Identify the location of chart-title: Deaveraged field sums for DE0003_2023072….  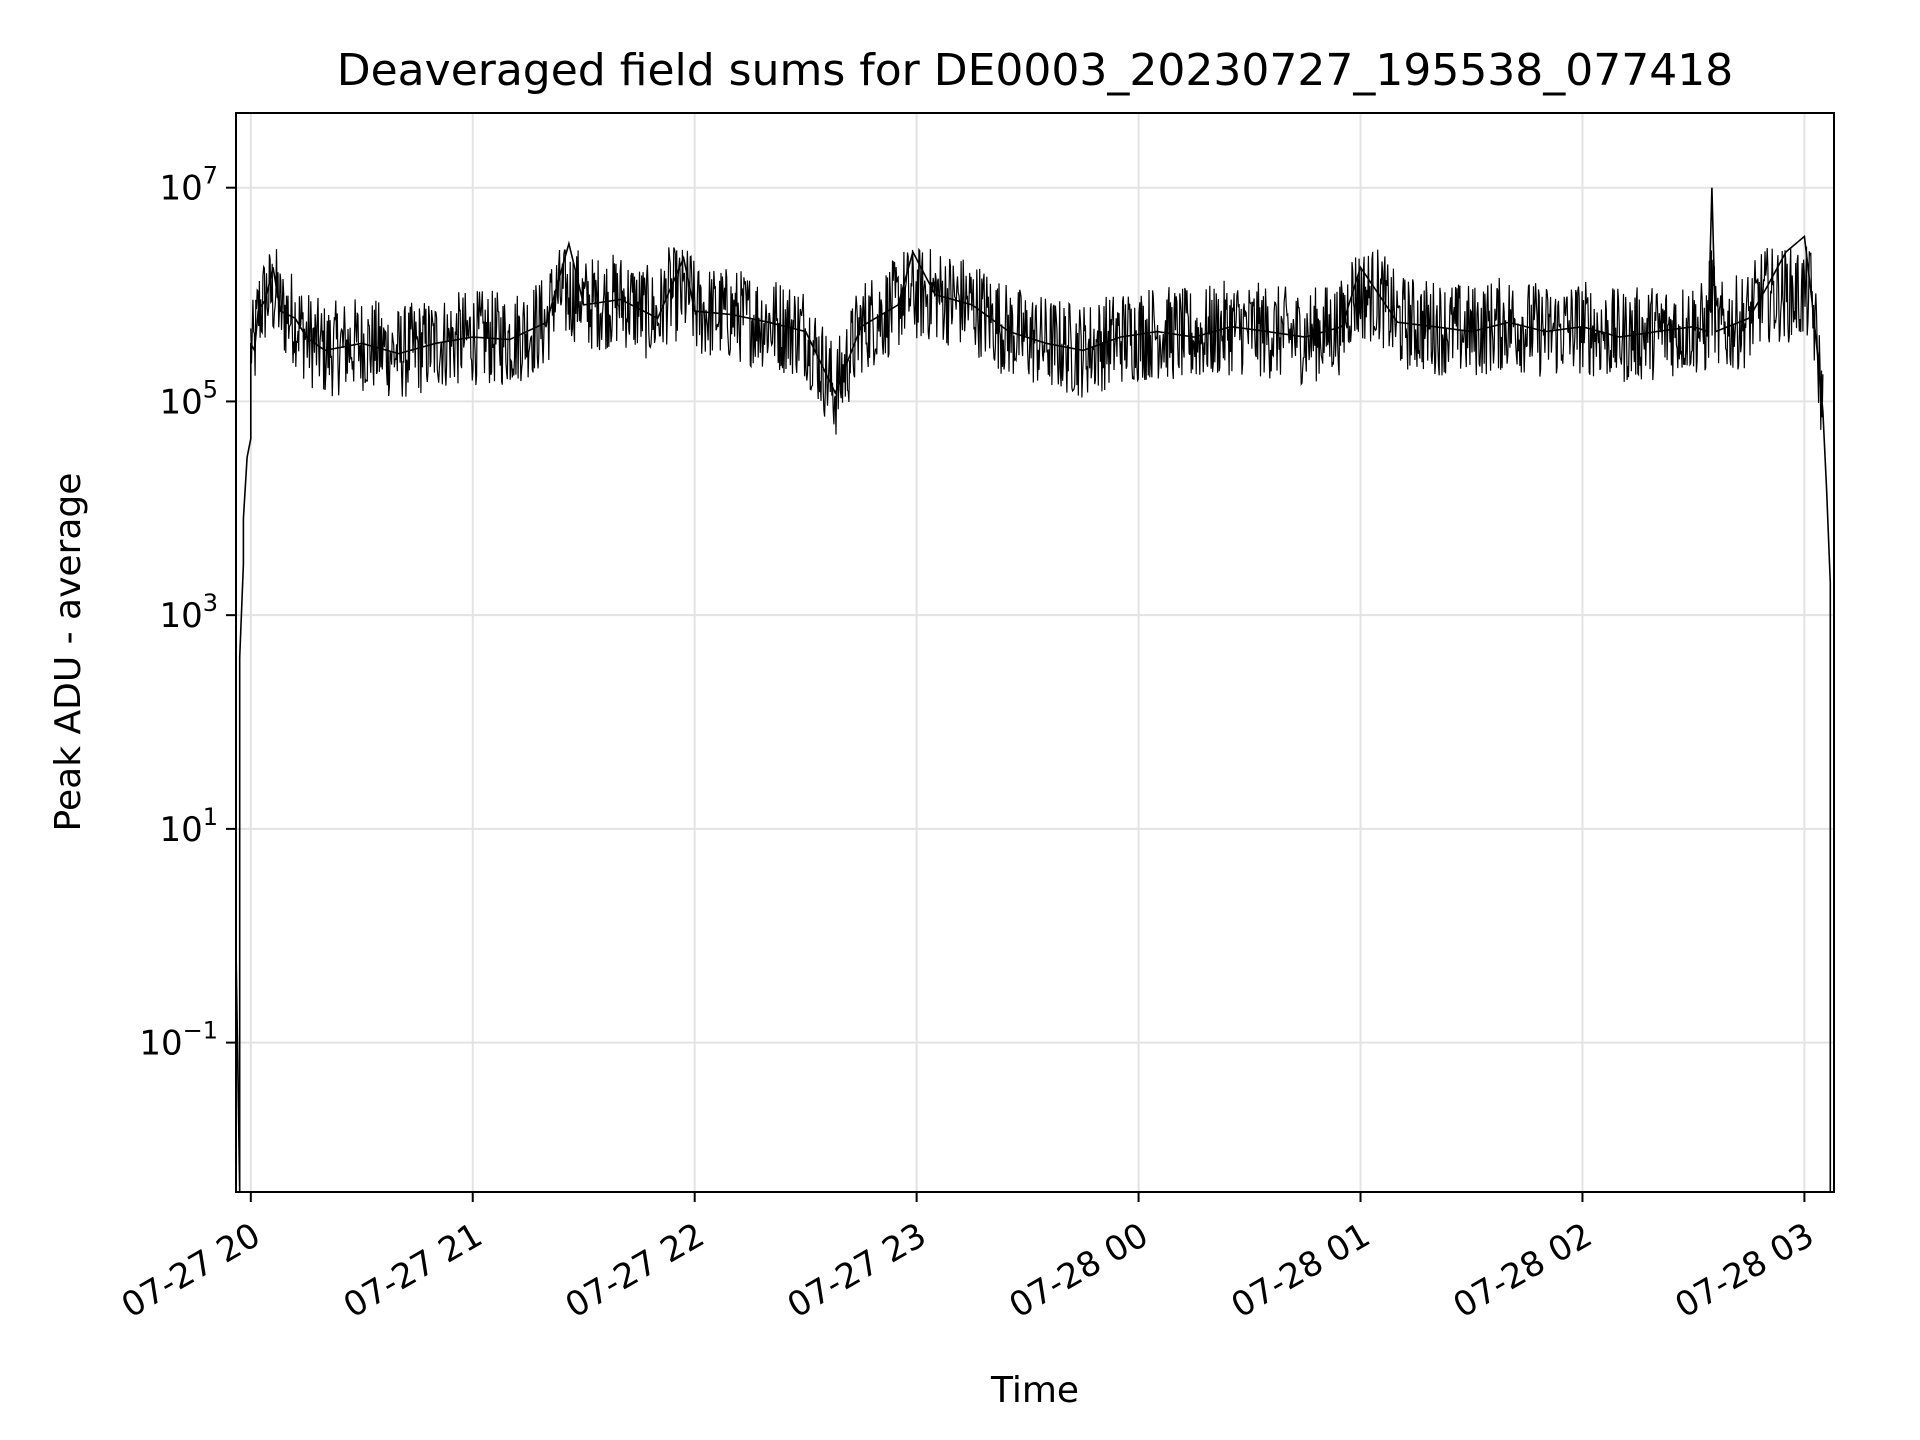
(1035, 70).